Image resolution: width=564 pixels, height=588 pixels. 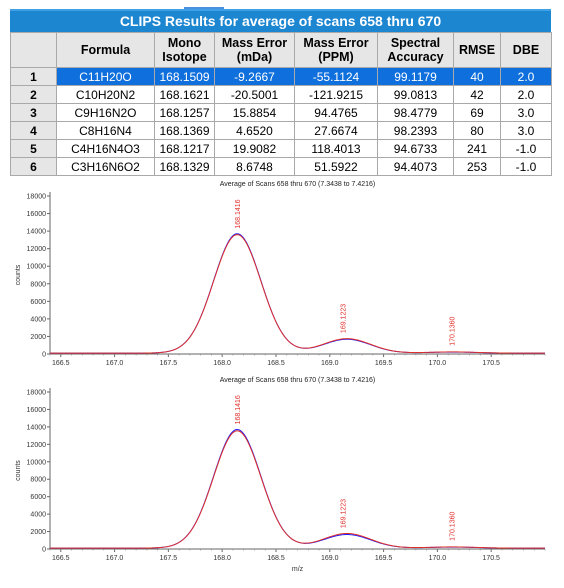 I want to click on y-tick-label: 0, so click(x=44, y=550).